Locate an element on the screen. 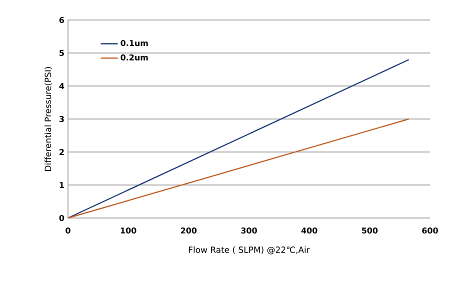 Image resolution: width=464 pixels, height=284 pixels. x-axis-title: Flow Rate ( SLPM) @22℃,Air is located at coordinates (249, 250).